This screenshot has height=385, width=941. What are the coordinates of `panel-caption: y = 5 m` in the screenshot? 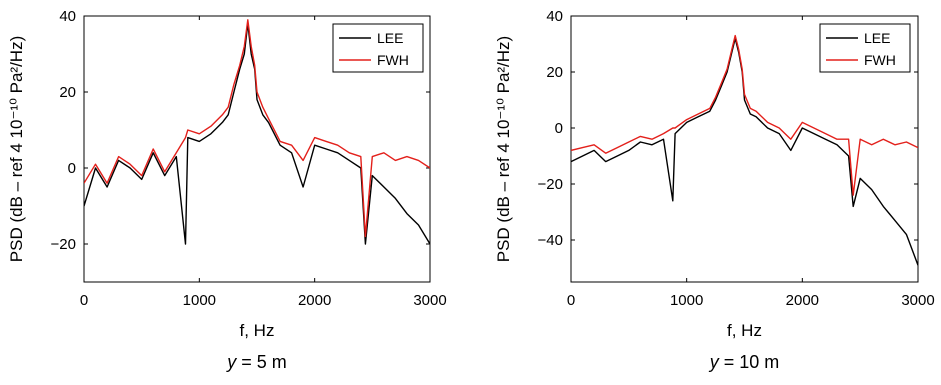 It's located at (256, 362).